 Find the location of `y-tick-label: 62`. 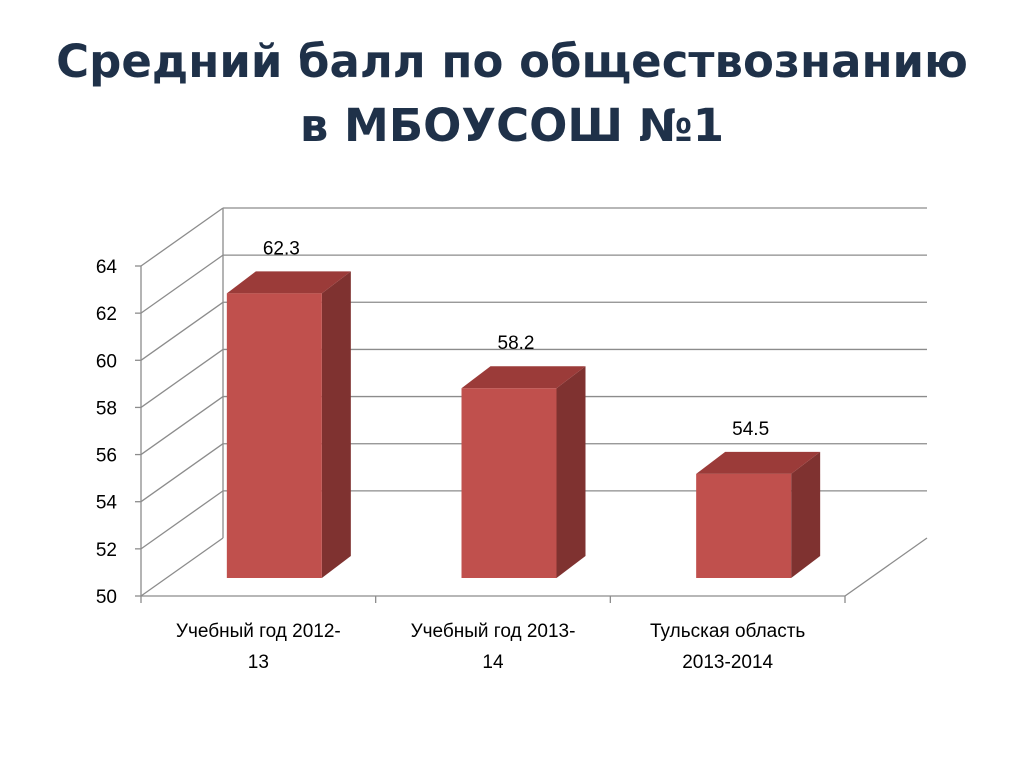

y-tick-label: 62 is located at coordinates (106, 314).